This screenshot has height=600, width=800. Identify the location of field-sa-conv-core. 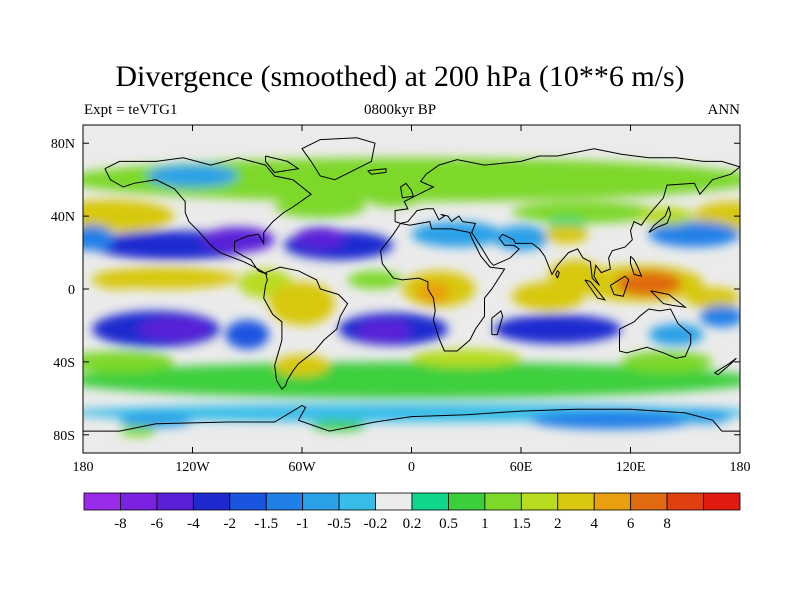
(384, 330).